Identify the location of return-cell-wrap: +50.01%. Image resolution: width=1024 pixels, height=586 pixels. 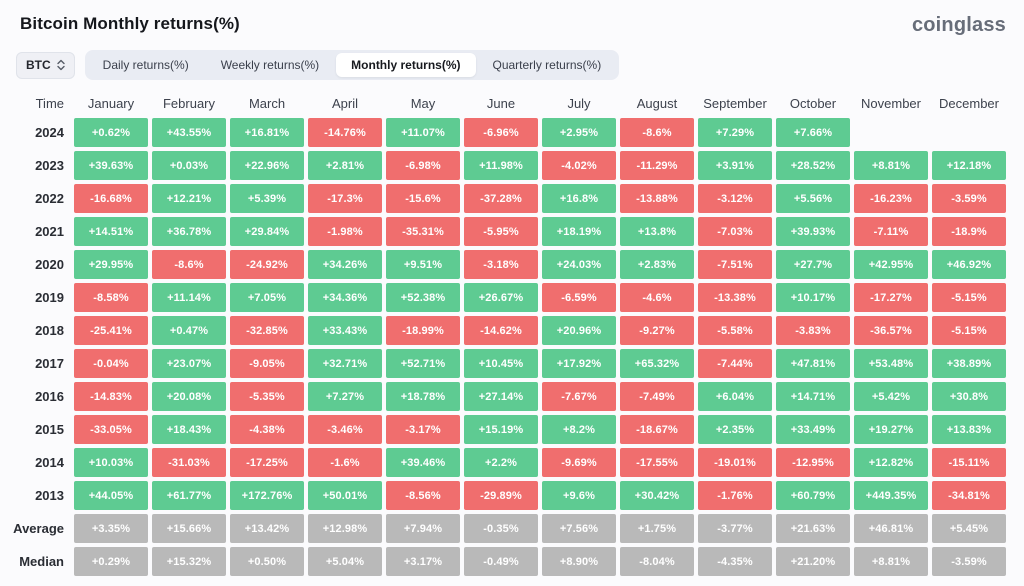
(345, 495).